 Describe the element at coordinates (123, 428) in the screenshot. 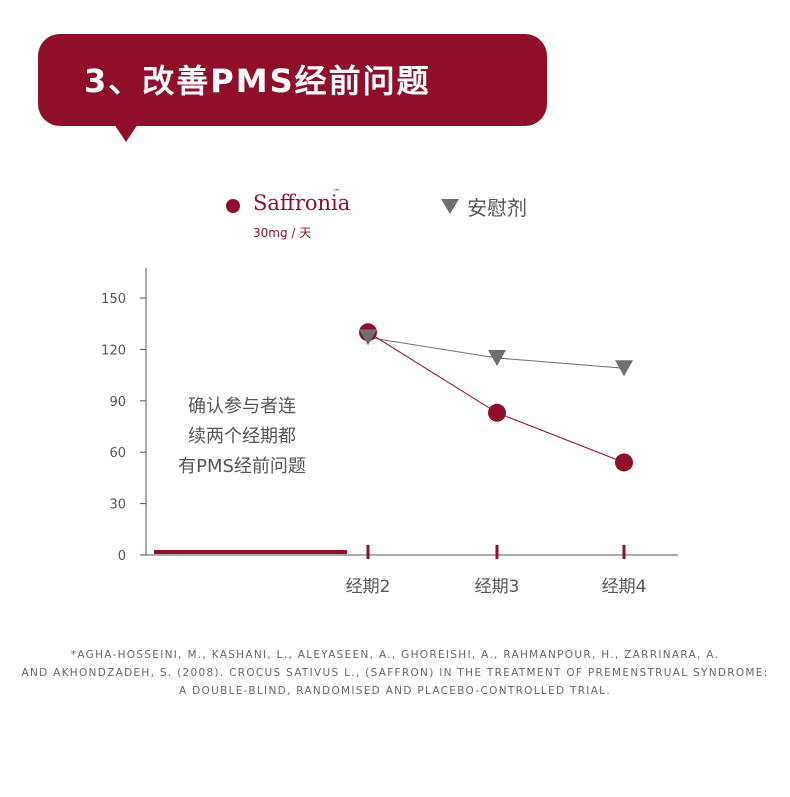

I see `y-axis-ticks: 0 30 60 90 120 150` at that location.